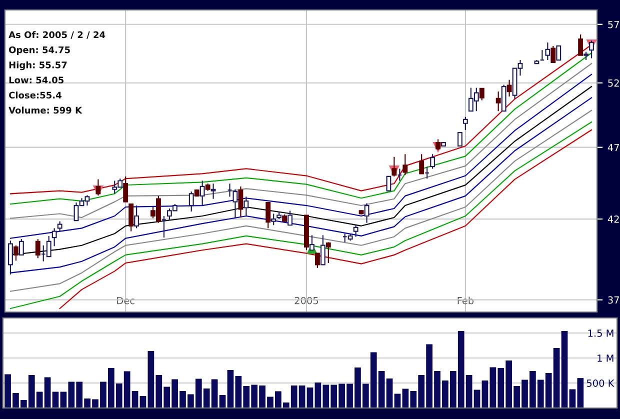  Describe the element at coordinates (613, 300) in the screenshot. I see `y-tick-label: 37` at that location.